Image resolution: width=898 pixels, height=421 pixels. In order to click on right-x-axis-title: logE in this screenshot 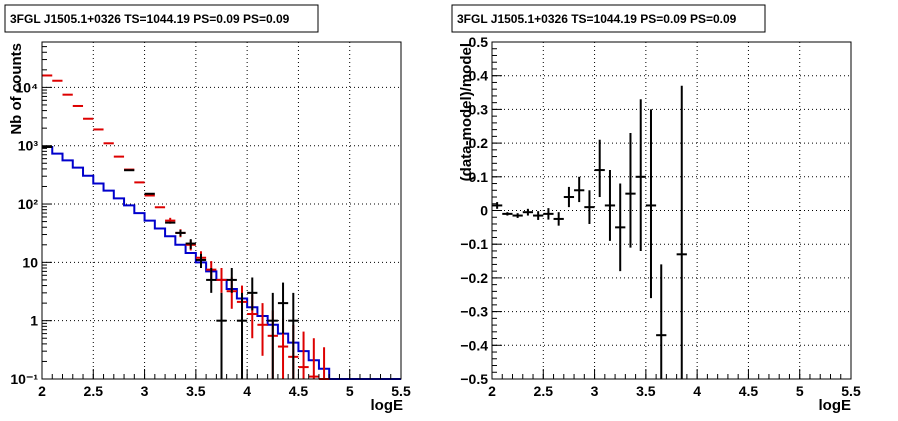, I will do `click(835, 405)`.